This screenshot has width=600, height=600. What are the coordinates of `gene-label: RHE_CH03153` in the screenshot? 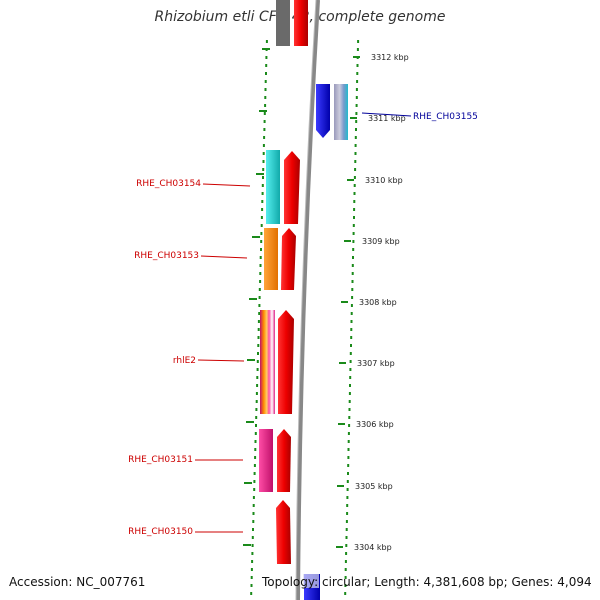 It's located at (166, 256).